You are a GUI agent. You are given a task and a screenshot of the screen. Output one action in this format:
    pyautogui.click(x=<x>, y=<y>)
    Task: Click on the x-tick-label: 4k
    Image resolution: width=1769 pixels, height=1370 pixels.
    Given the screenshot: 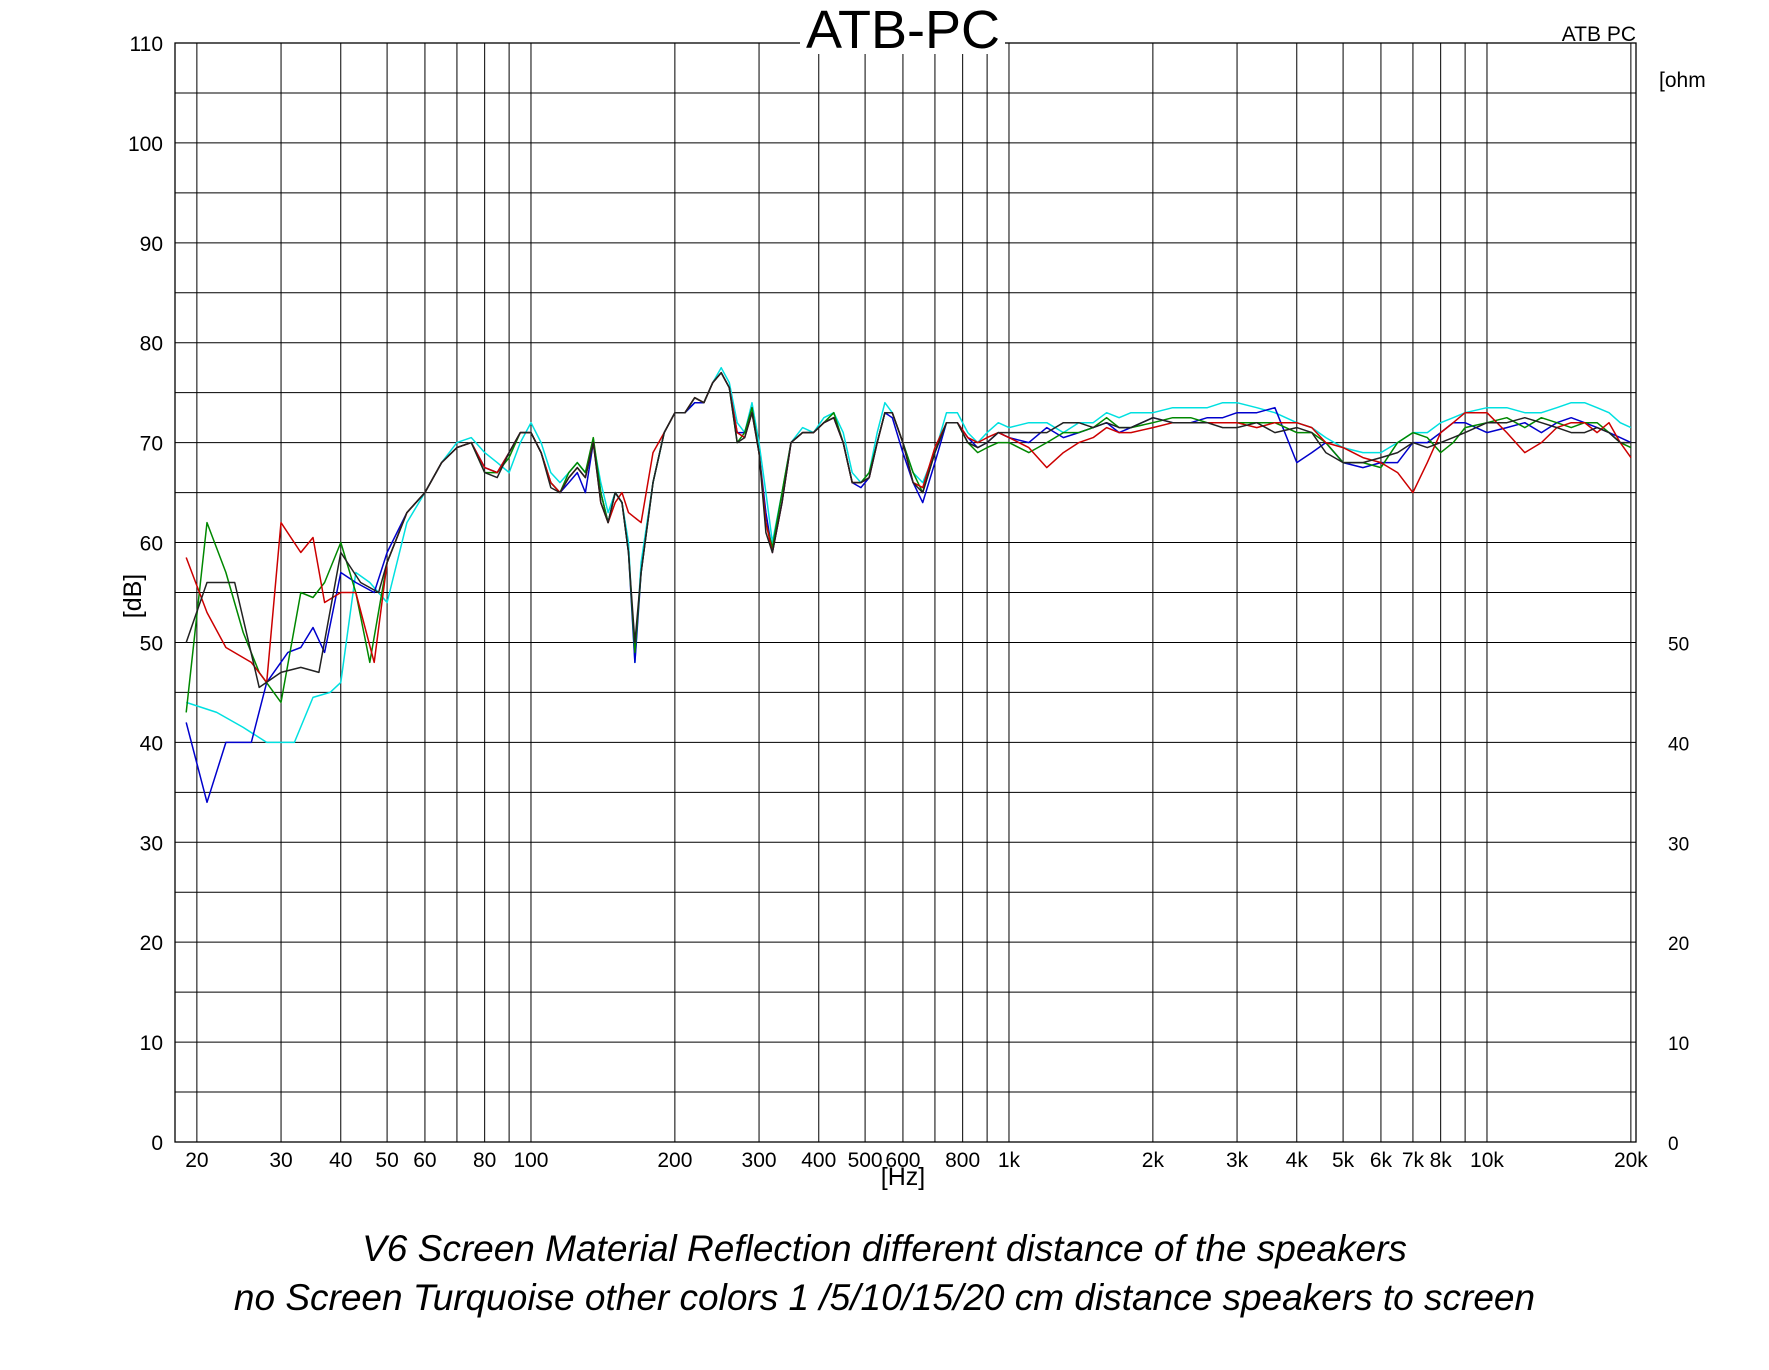 What is the action you would take?
    pyautogui.click(x=1297, y=1160)
    